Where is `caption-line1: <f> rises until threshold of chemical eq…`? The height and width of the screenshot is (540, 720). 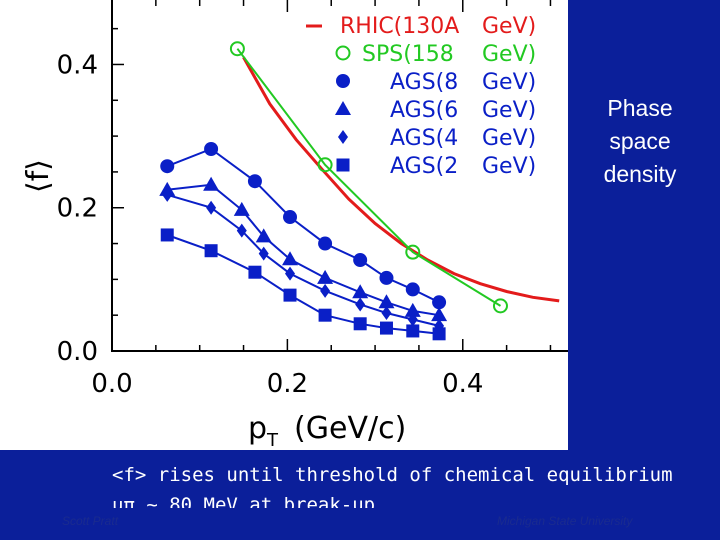 caption-line1: <f> rises until threshold of chemical eq… is located at coordinates (392, 475).